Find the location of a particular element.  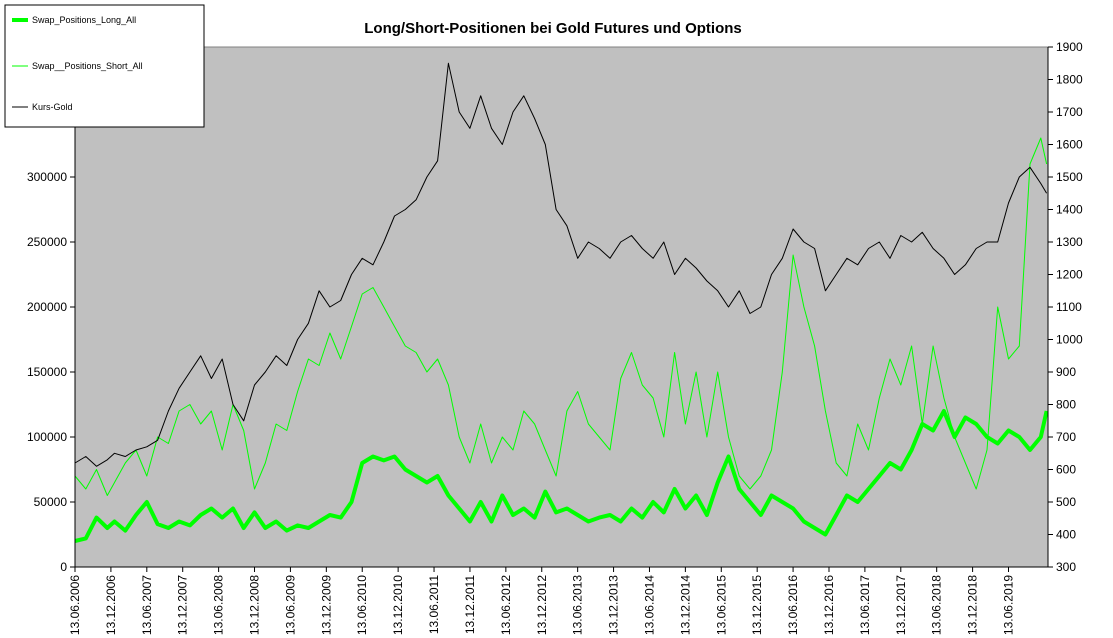

x-tick-label: 13.06.2018 is located at coordinates (937, 605).